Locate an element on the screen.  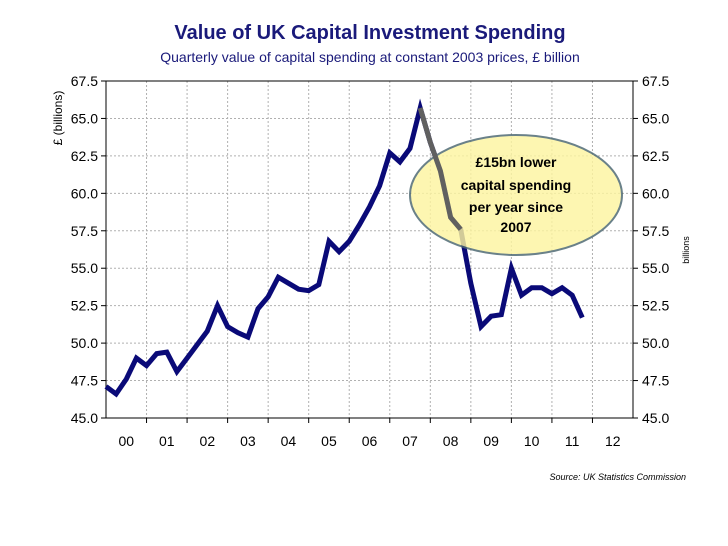
annotation-line-4: 2007 is located at coordinates (515, 227).